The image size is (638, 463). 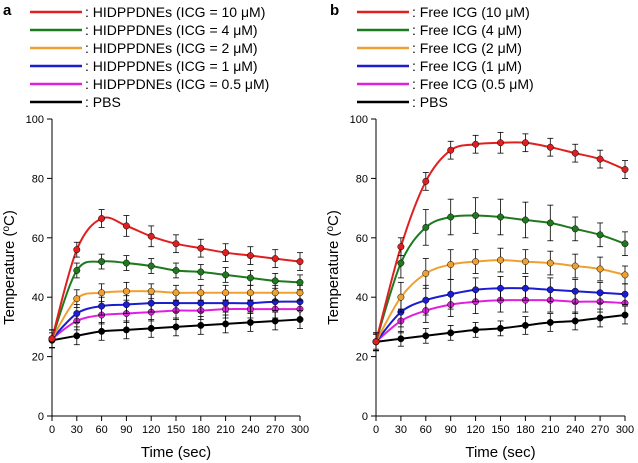 What do you see at coordinates (471, 12) in the screenshot?
I see `legend-label-free-icg-10-m: : Free ICG (10 μM)` at bounding box center [471, 12].